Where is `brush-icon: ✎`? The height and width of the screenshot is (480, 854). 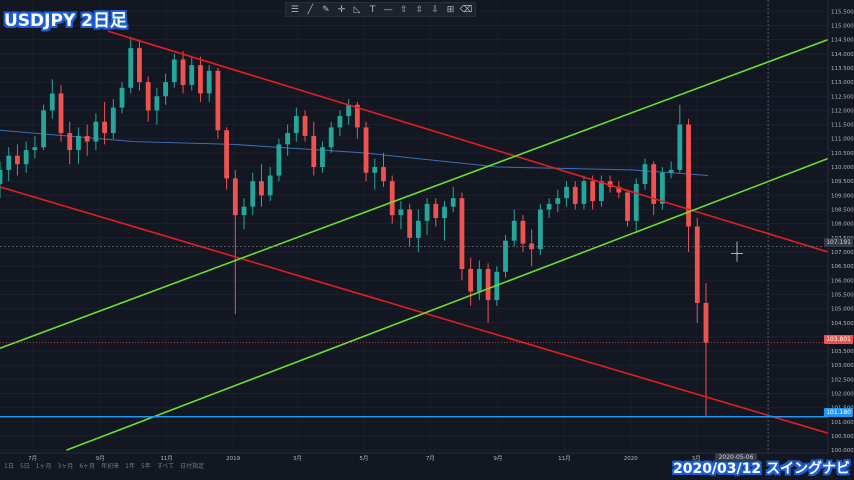 brush-icon: ✎ is located at coordinates (326, 9).